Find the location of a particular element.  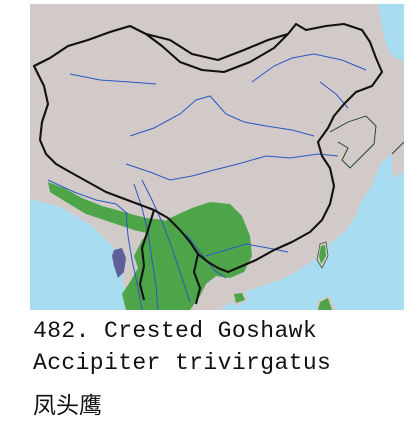

chinese-name: 凤头鹰 is located at coordinates (67, 406).